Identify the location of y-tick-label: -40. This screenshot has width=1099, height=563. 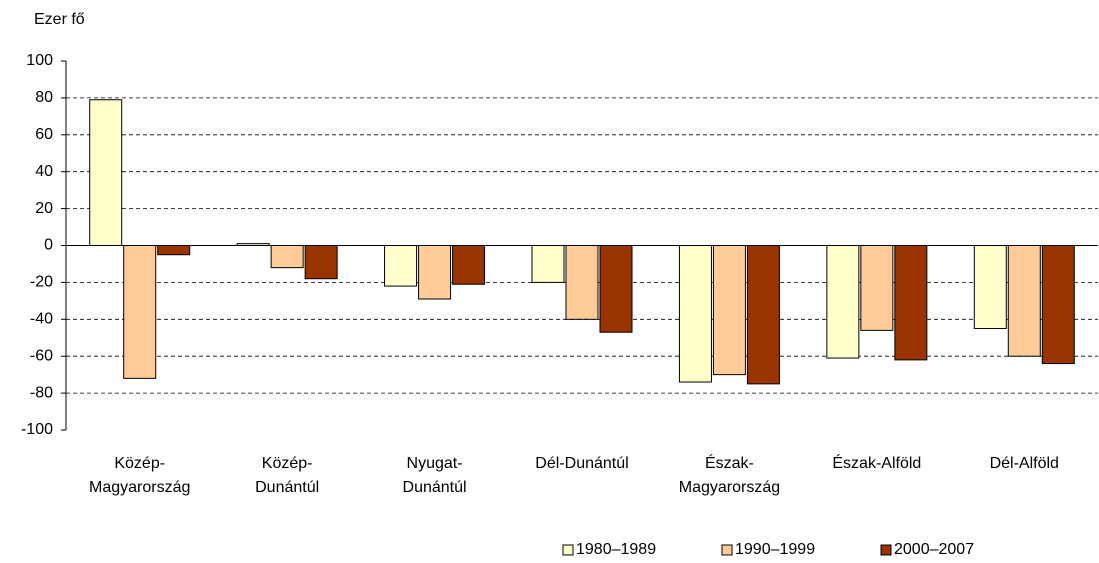
(41, 319).